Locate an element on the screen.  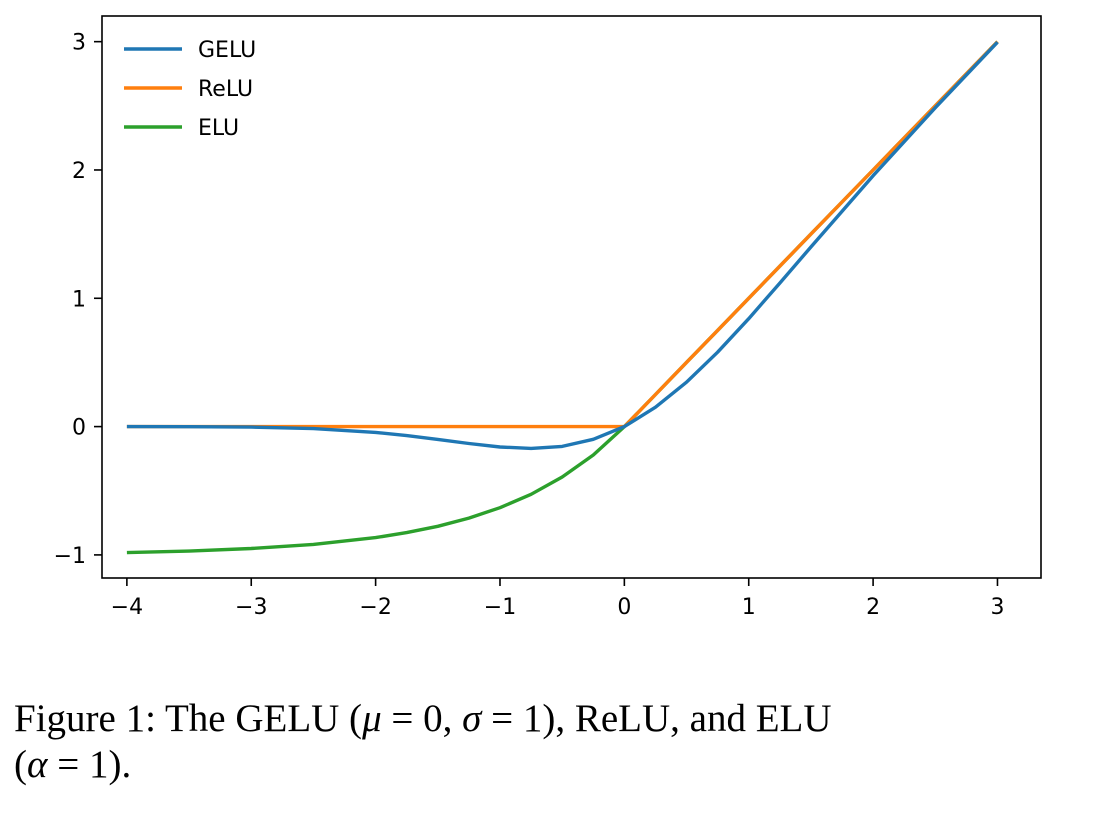
caption-text-5: = 1). is located at coordinates (89, 764).